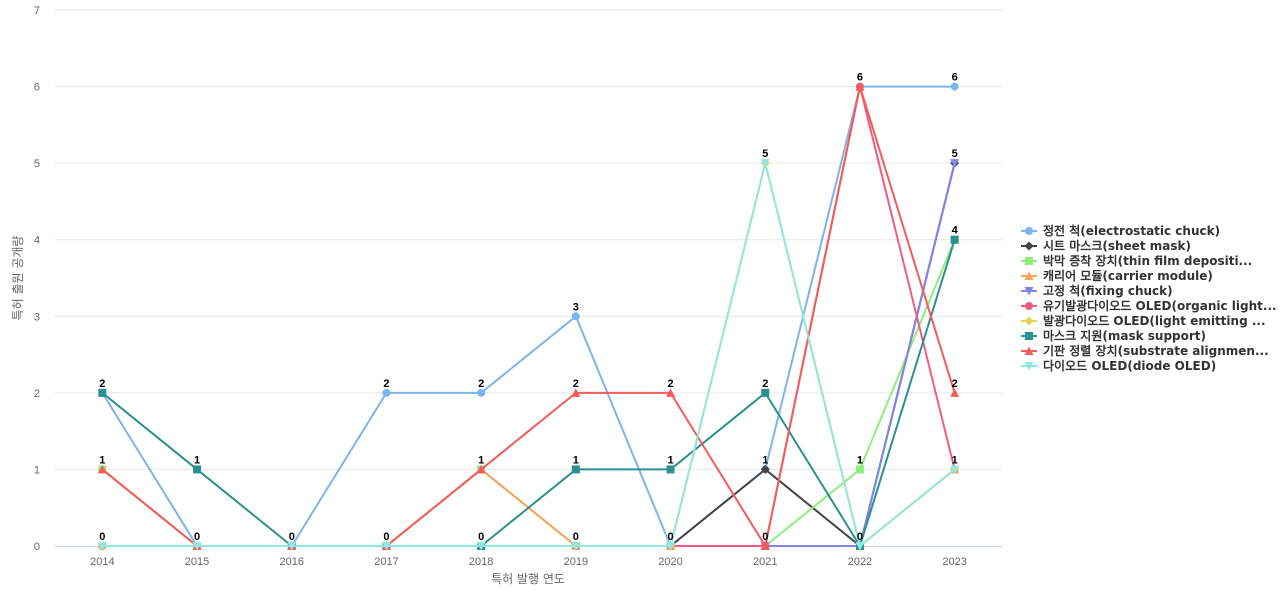 The height and width of the screenshot is (600, 1280). I want to click on x-tick-label: 2017, so click(386, 562).